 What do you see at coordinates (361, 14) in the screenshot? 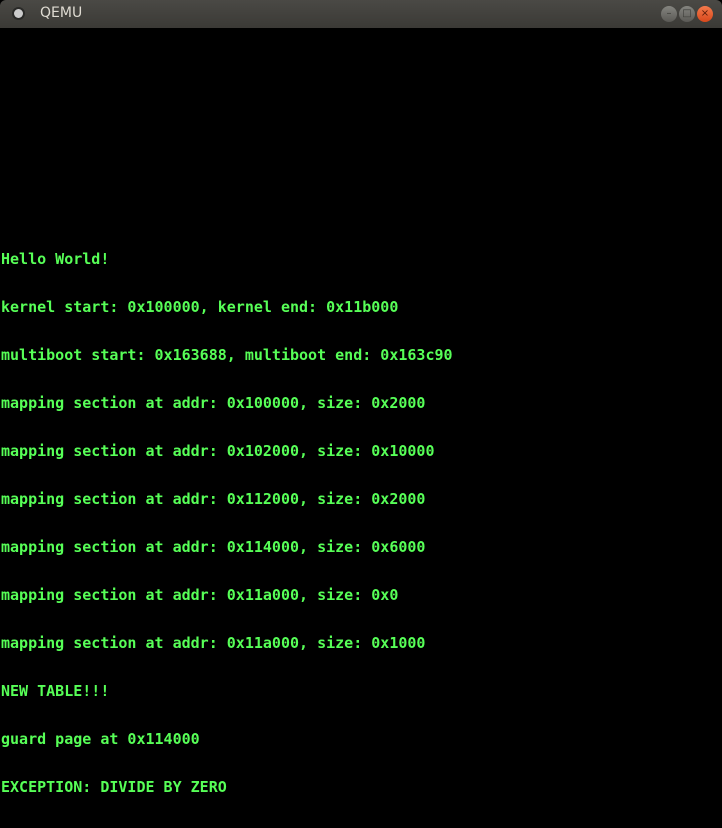
I see `title-bar: QEMU – □ ×` at bounding box center [361, 14].